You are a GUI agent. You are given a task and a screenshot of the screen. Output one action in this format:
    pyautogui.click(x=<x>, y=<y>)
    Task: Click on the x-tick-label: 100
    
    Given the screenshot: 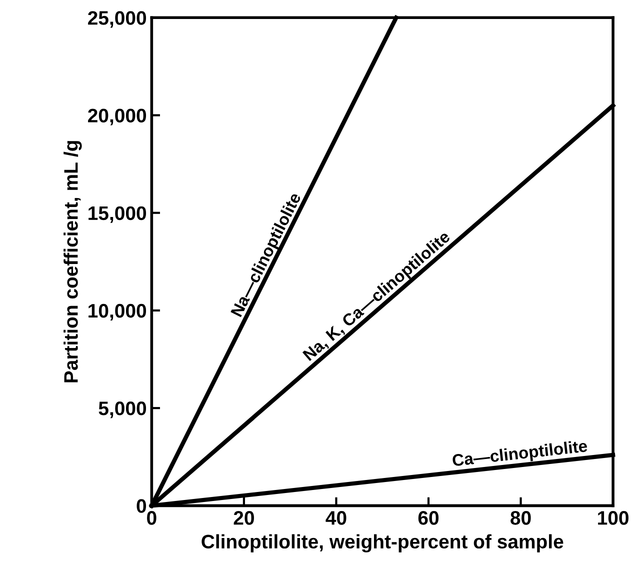 What is the action you would take?
    pyautogui.click(x=613, y=518)
    